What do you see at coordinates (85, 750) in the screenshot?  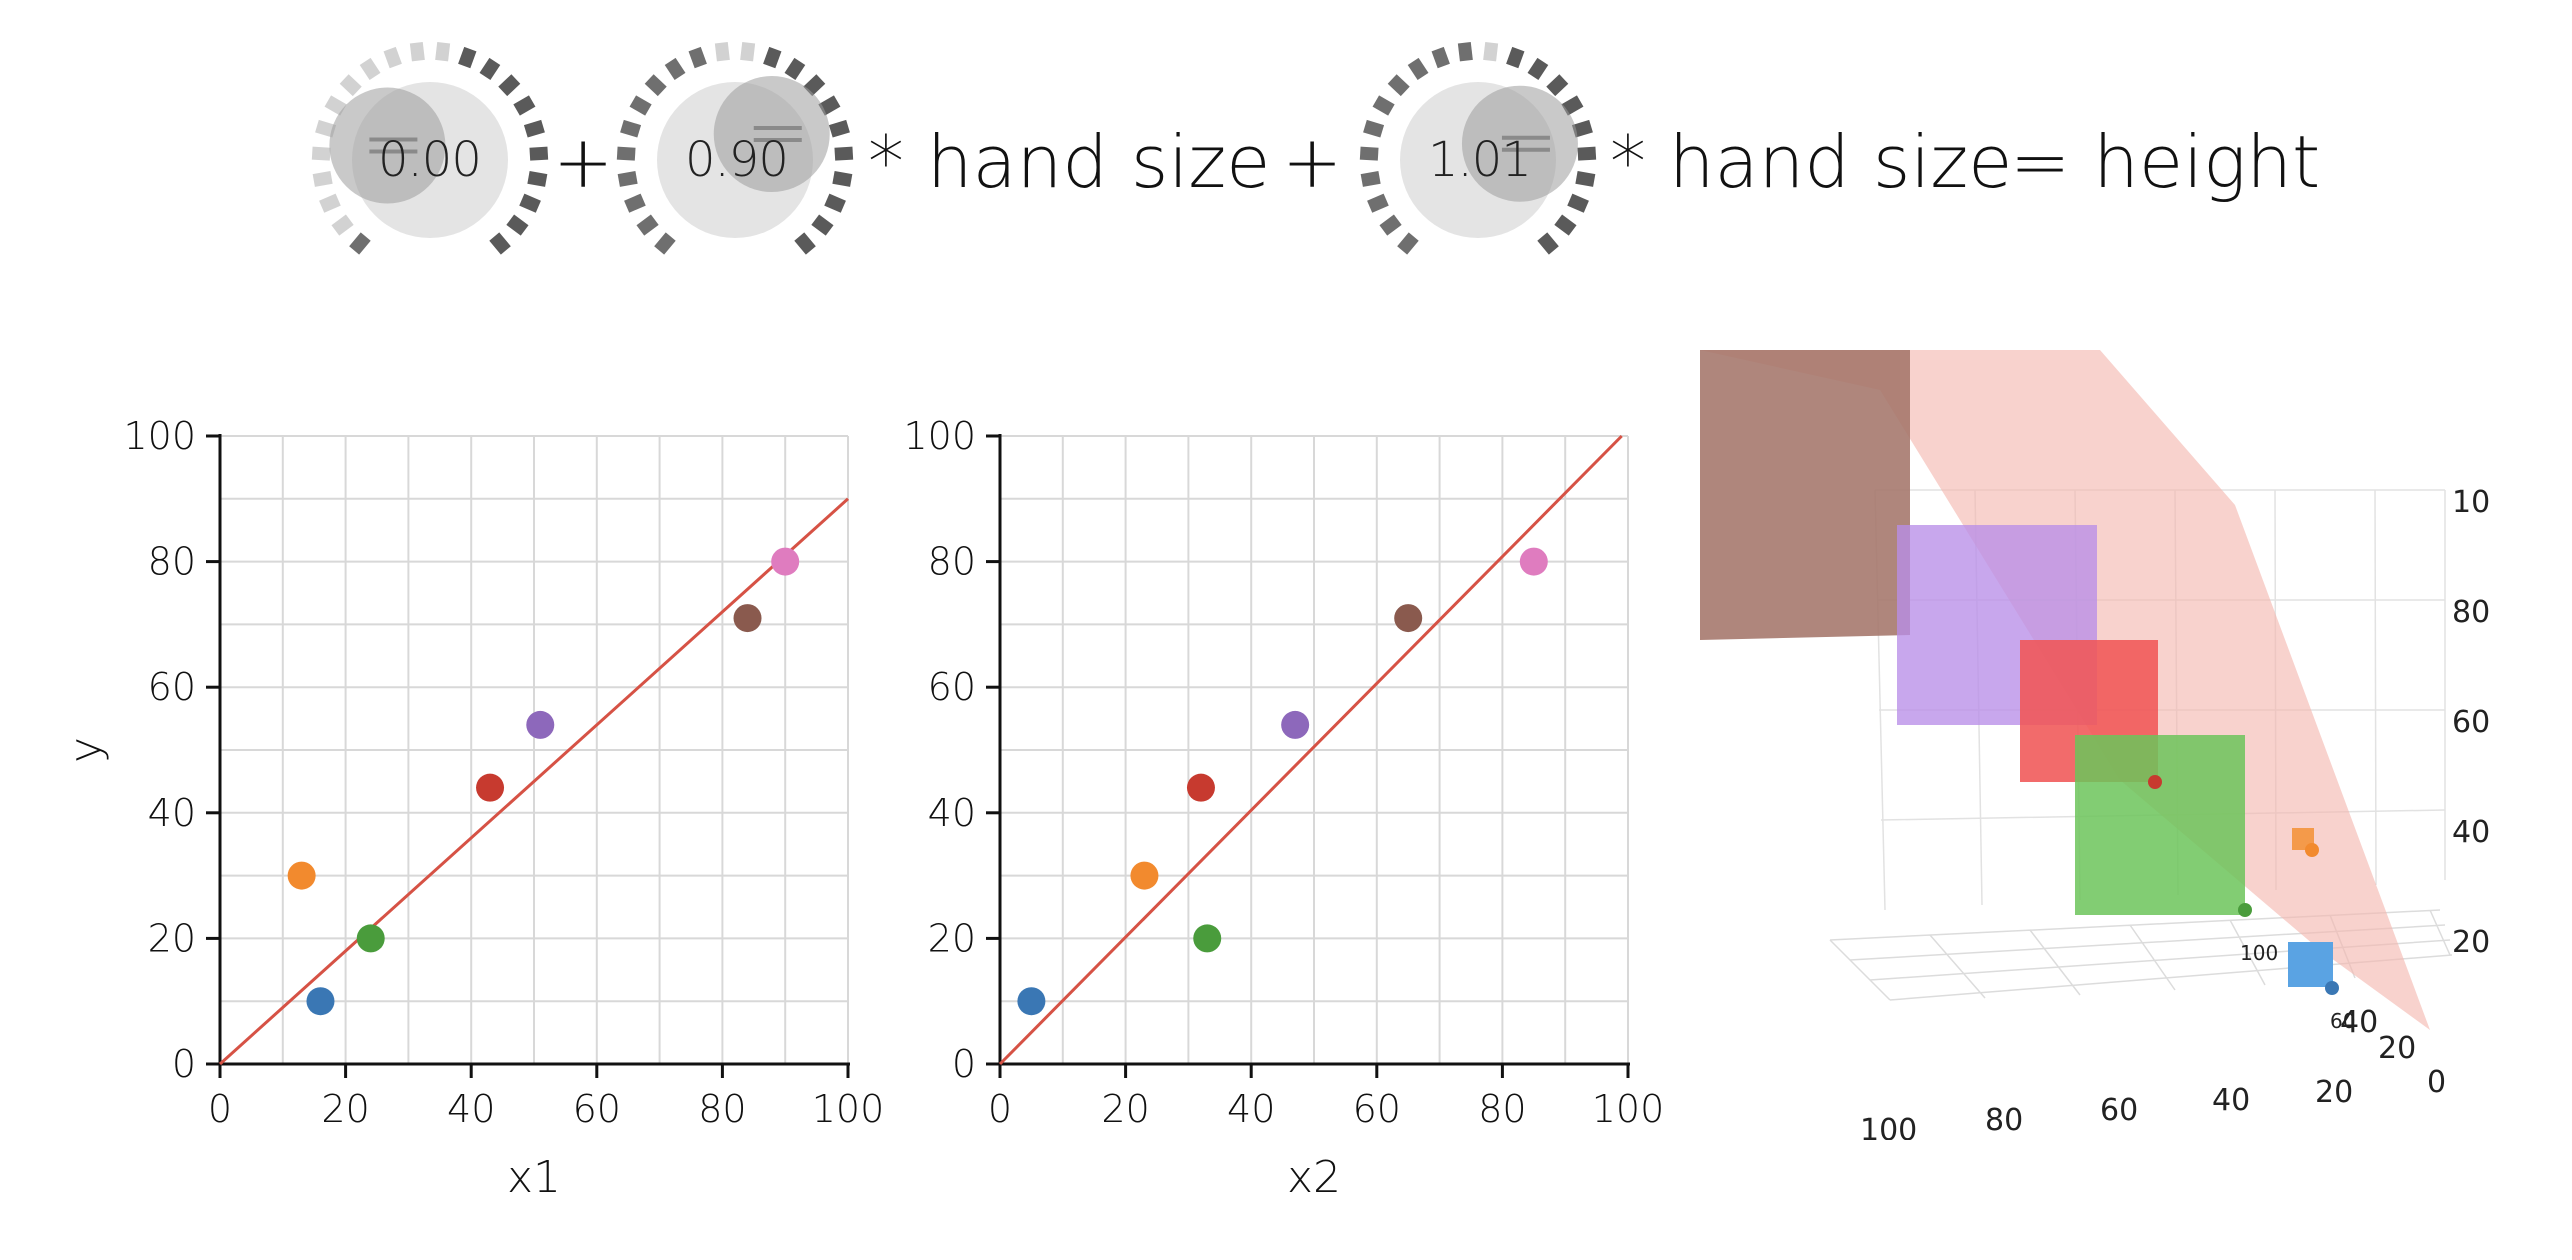 I see `y-axis-title: y` at bounding box center [85, 750].